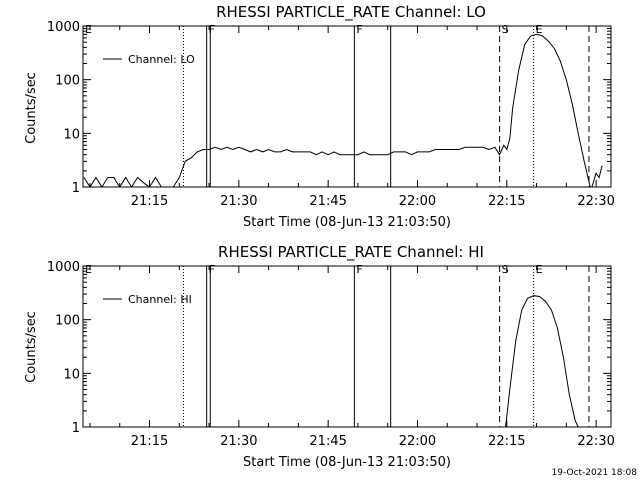 The width and height of the screenshot is (640, 480). What do you see at coordinates (505, 269) in the screenshot?
I see `panel-hi-marker-label: S` at bounding box center [505, 269].